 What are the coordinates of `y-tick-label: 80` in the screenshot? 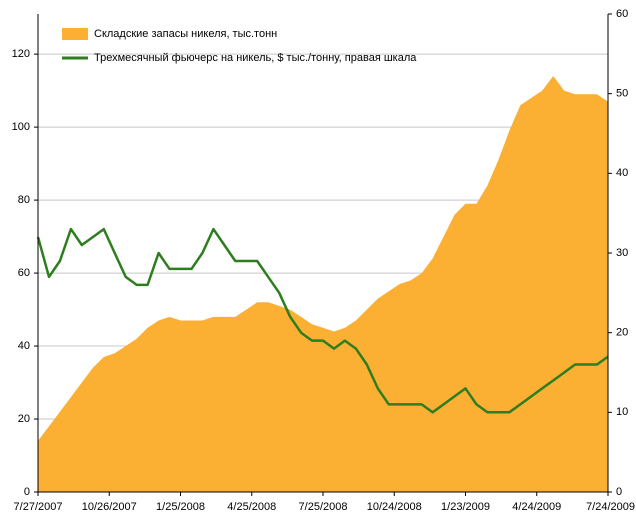 It's located at (24, 200).